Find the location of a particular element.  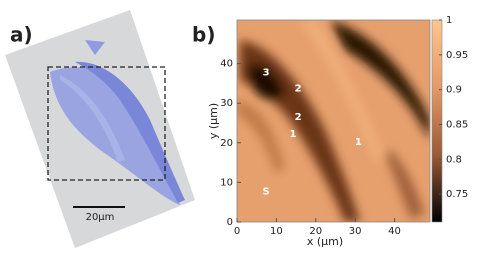

colorbar is located at coordinates (437, 121).